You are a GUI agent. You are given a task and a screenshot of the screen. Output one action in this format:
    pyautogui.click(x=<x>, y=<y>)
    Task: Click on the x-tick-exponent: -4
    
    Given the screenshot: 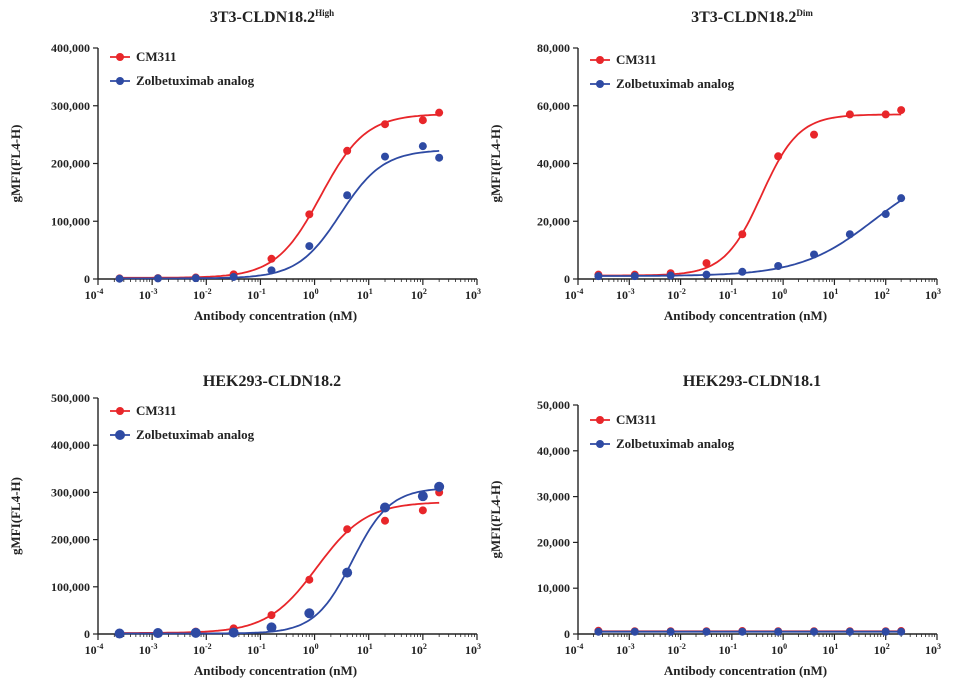 What is the action you would take?
    pyautogui.click(x=580, y=646)
    